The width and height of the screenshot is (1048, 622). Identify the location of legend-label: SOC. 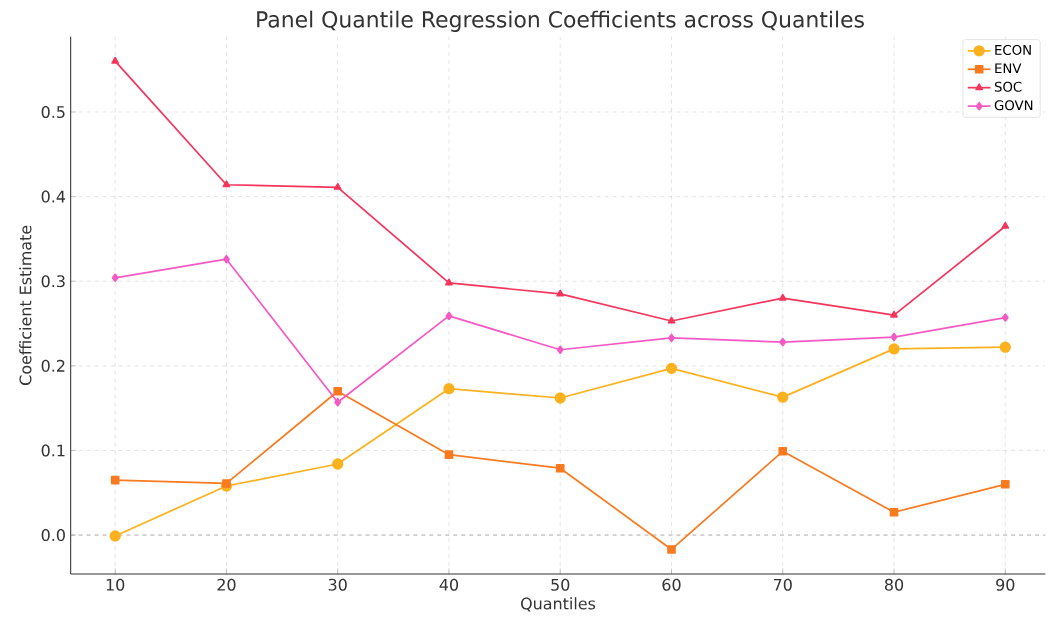
(1008, 86).